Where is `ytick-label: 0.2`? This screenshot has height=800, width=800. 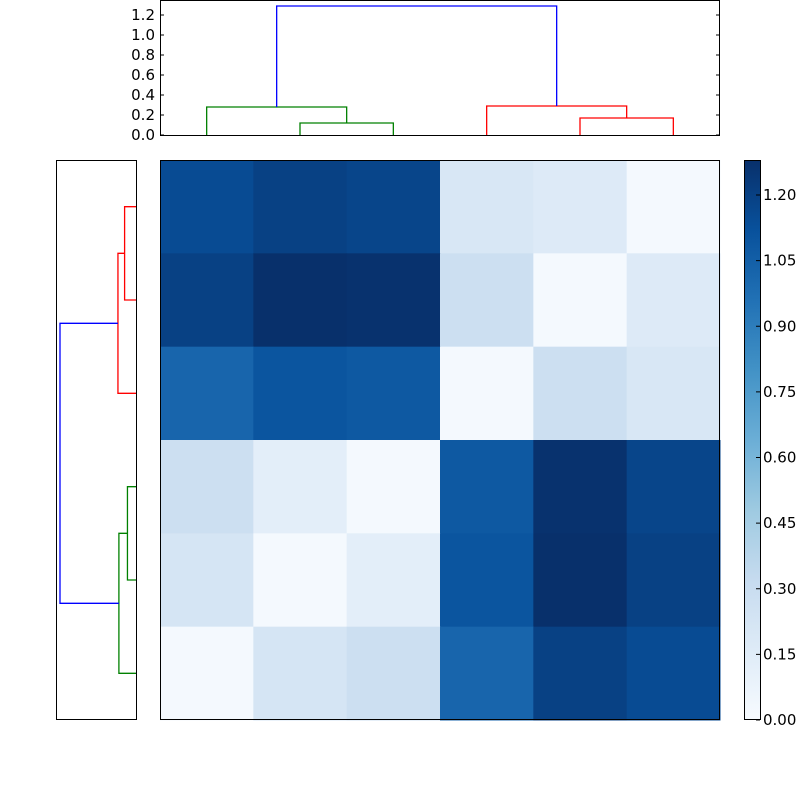
ytick-label: 0.2 is located at coordinates (143, 115).